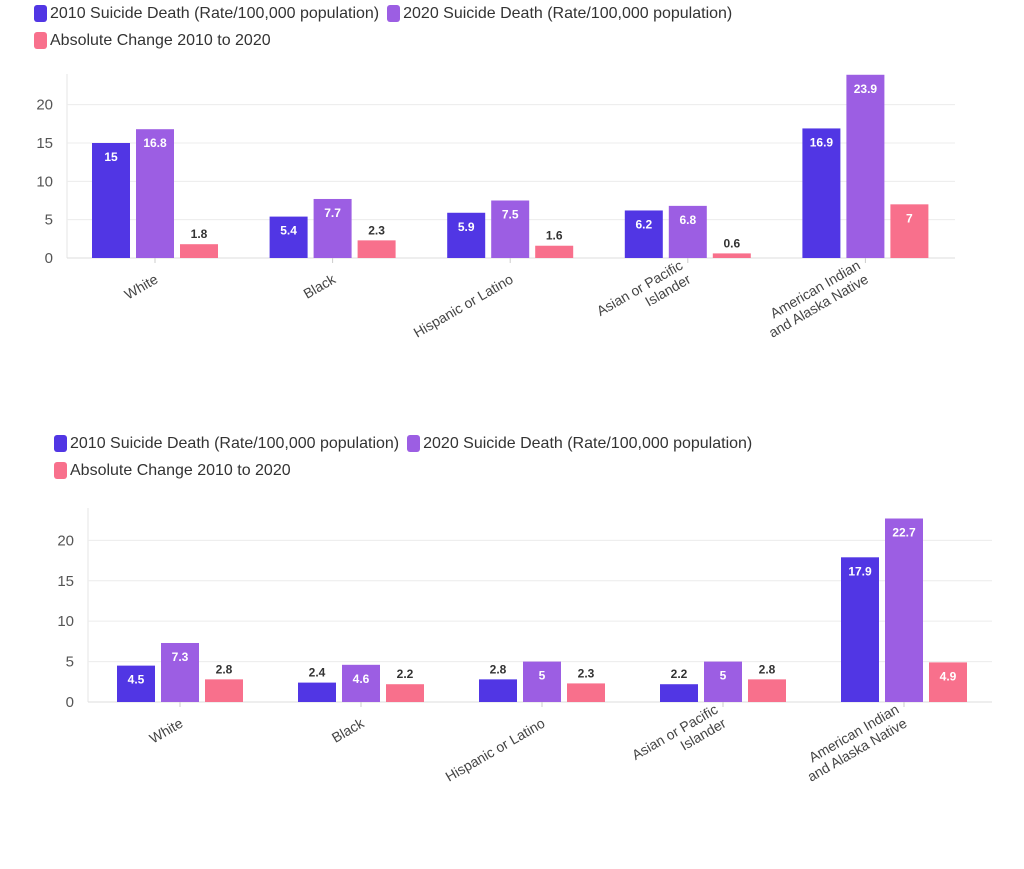  What do you see at coordinates (554, 236) in the screenshot?
I see `data-label: 1.6` at bounding box center [554, 236].